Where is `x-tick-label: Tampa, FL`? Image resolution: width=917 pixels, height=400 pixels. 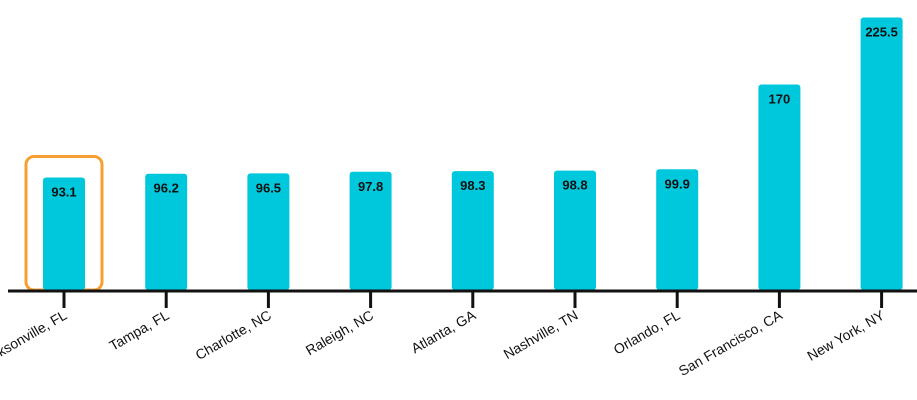
x-tick-label: Tampa, FL is located at coordinates (138, 330).